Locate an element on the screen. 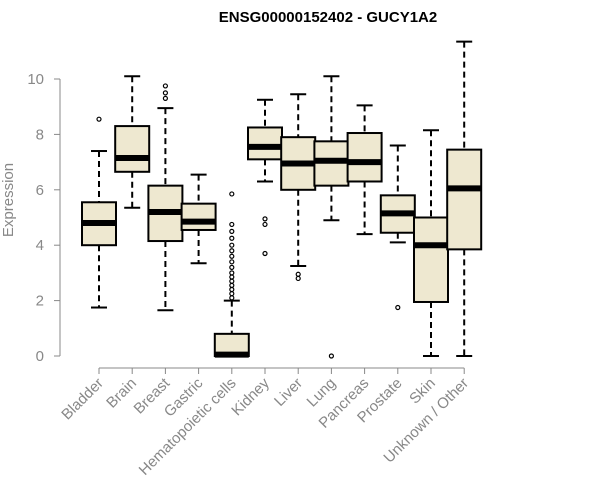  box-hematopoietic-cells is located at coordinates (231, 274).